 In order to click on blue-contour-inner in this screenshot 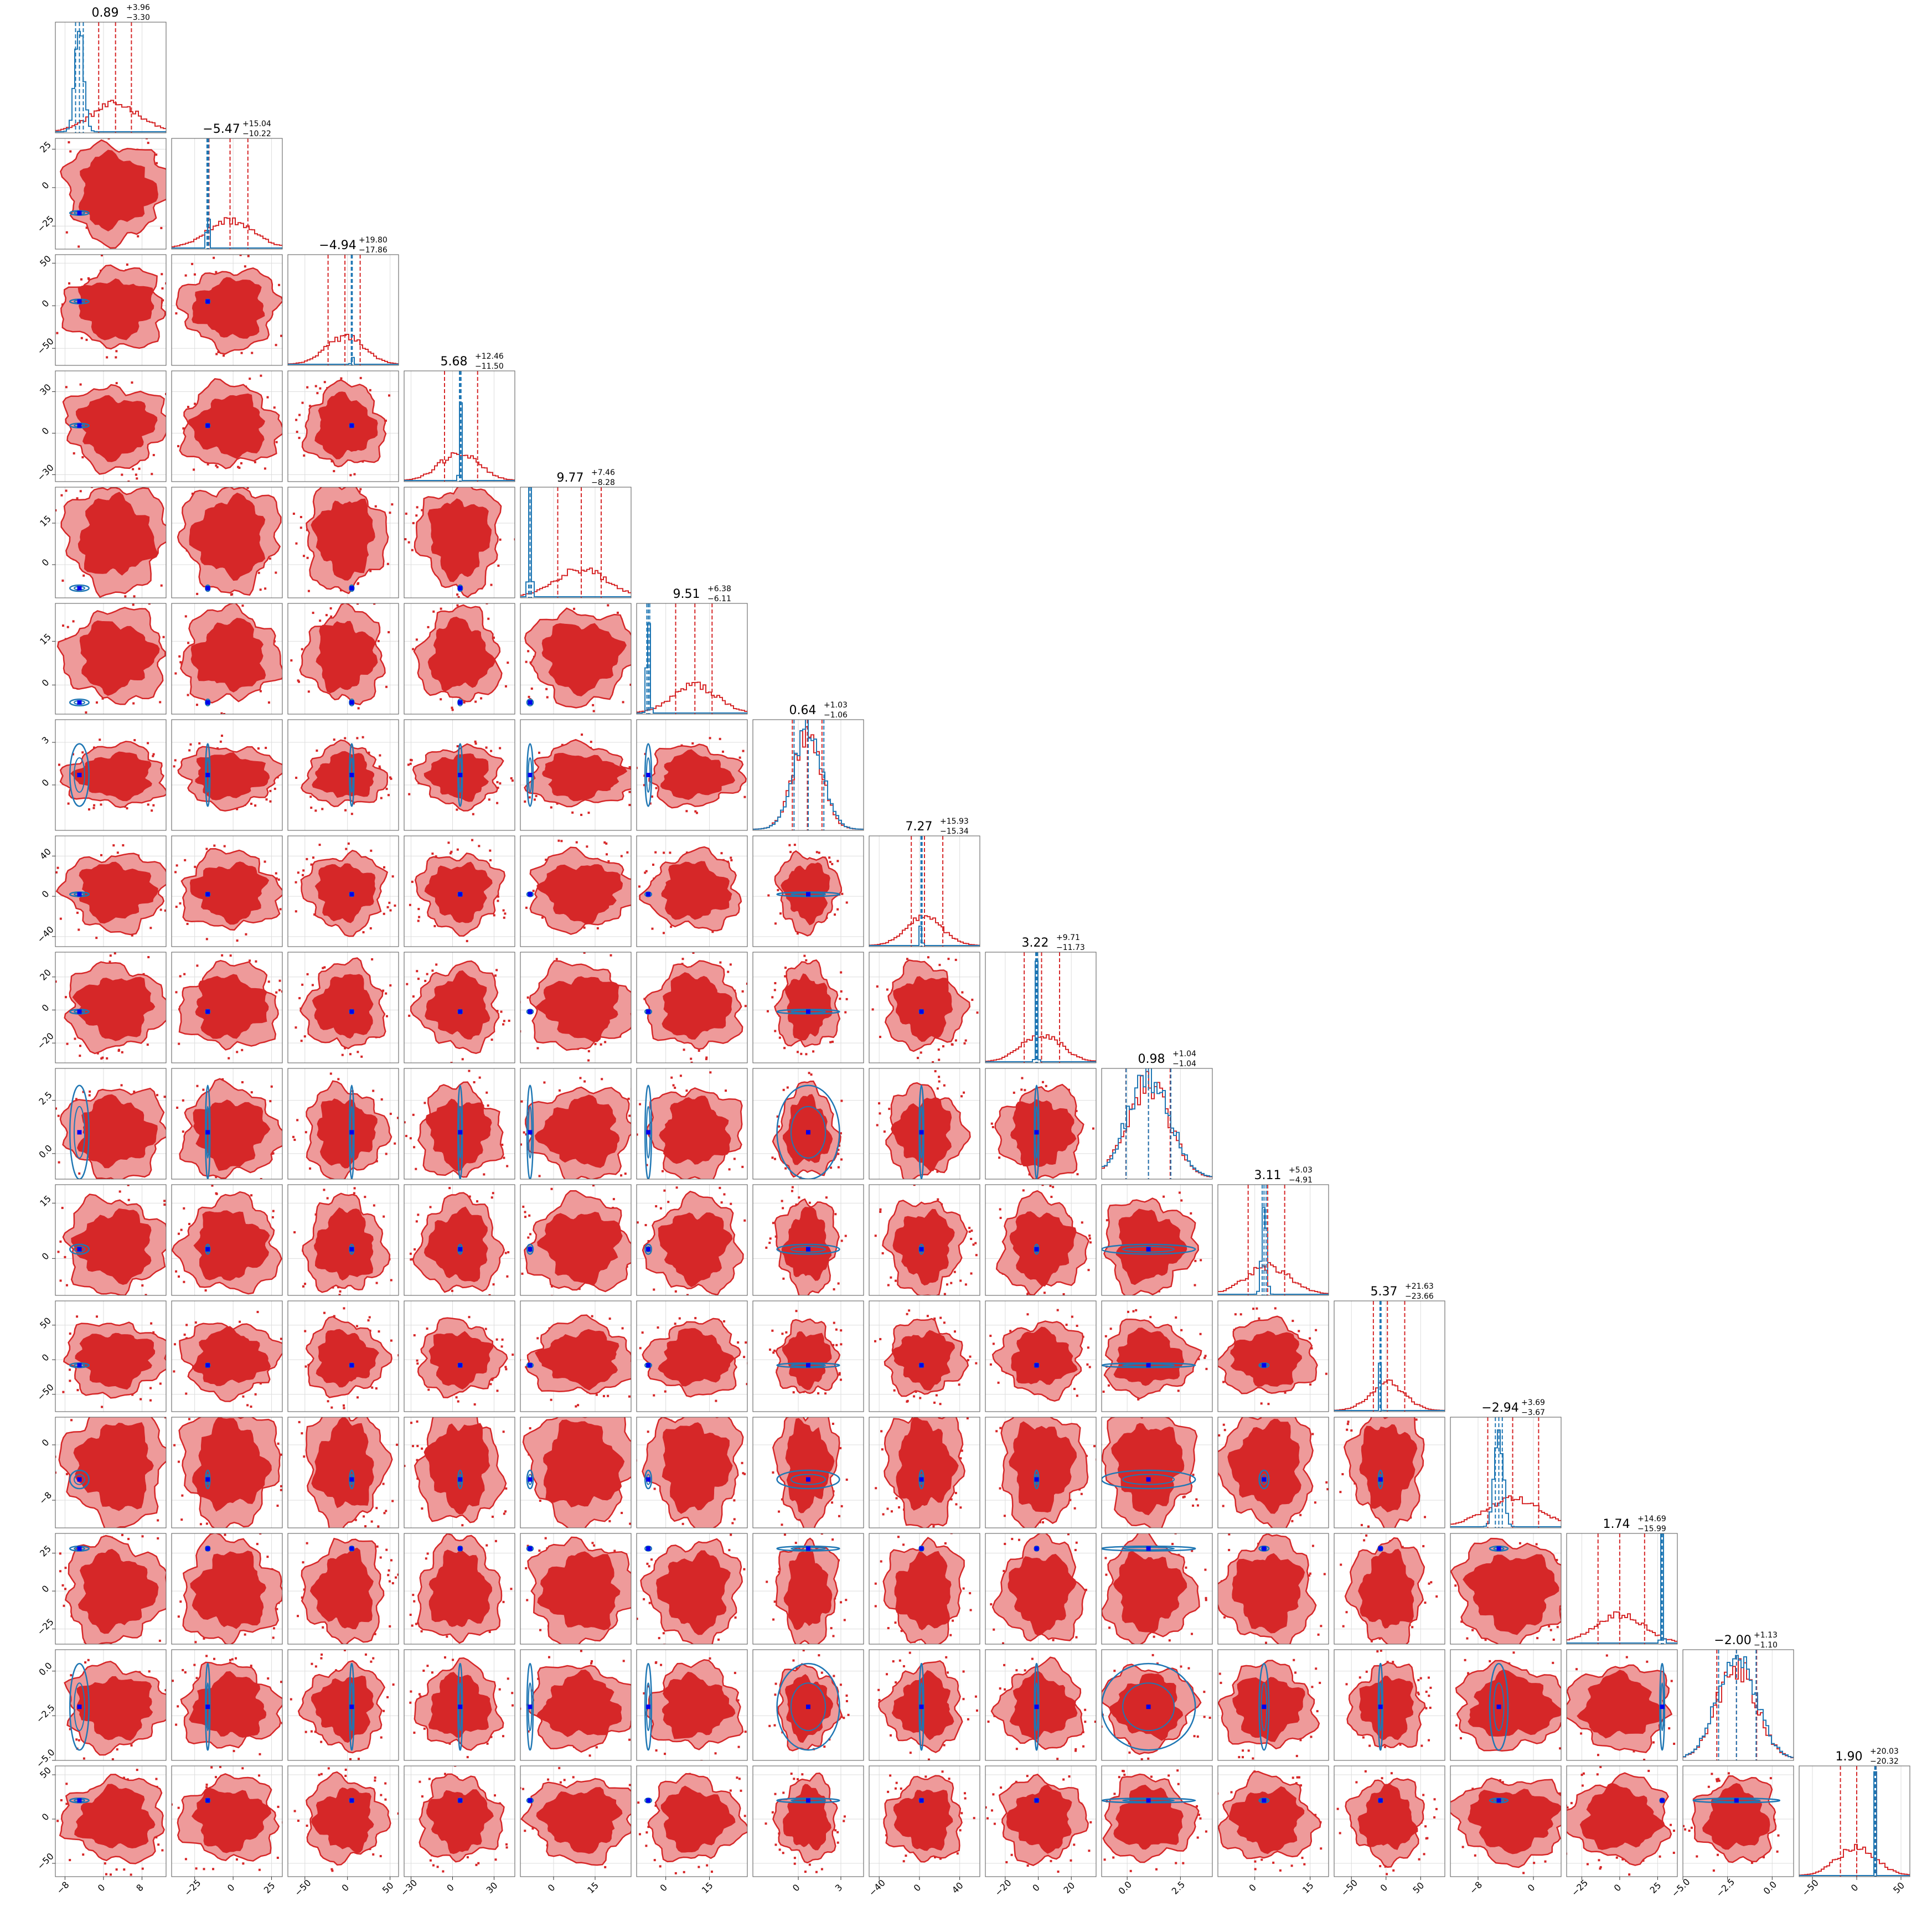, I will do `click(79, 775)`.